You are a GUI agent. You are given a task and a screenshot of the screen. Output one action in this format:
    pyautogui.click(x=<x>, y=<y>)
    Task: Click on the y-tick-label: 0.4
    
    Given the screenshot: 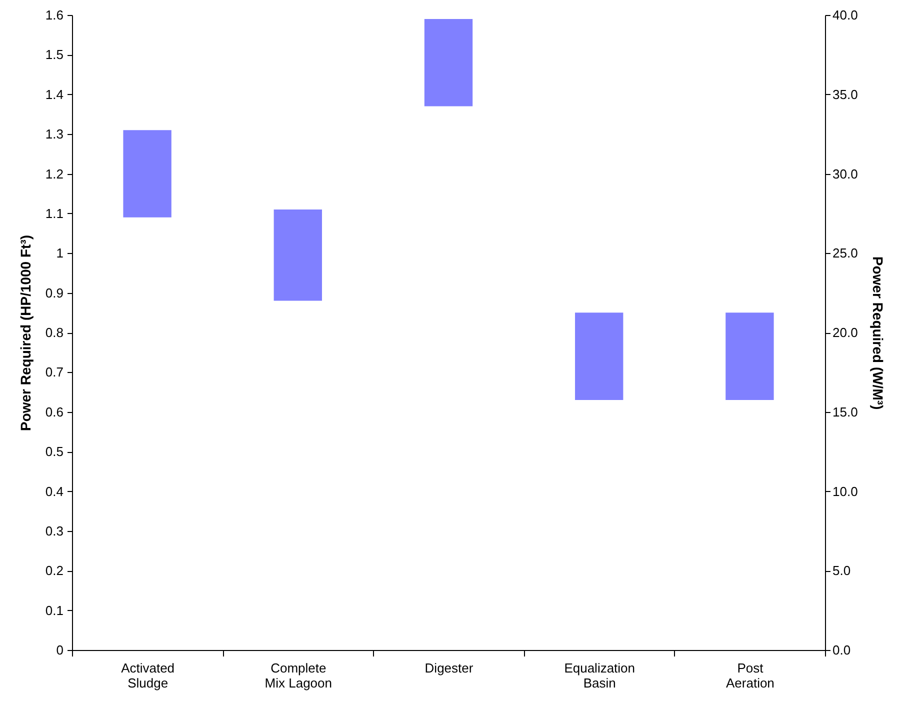 What is the action you would take?
    pyautogui.click(x=54, y=491)
    